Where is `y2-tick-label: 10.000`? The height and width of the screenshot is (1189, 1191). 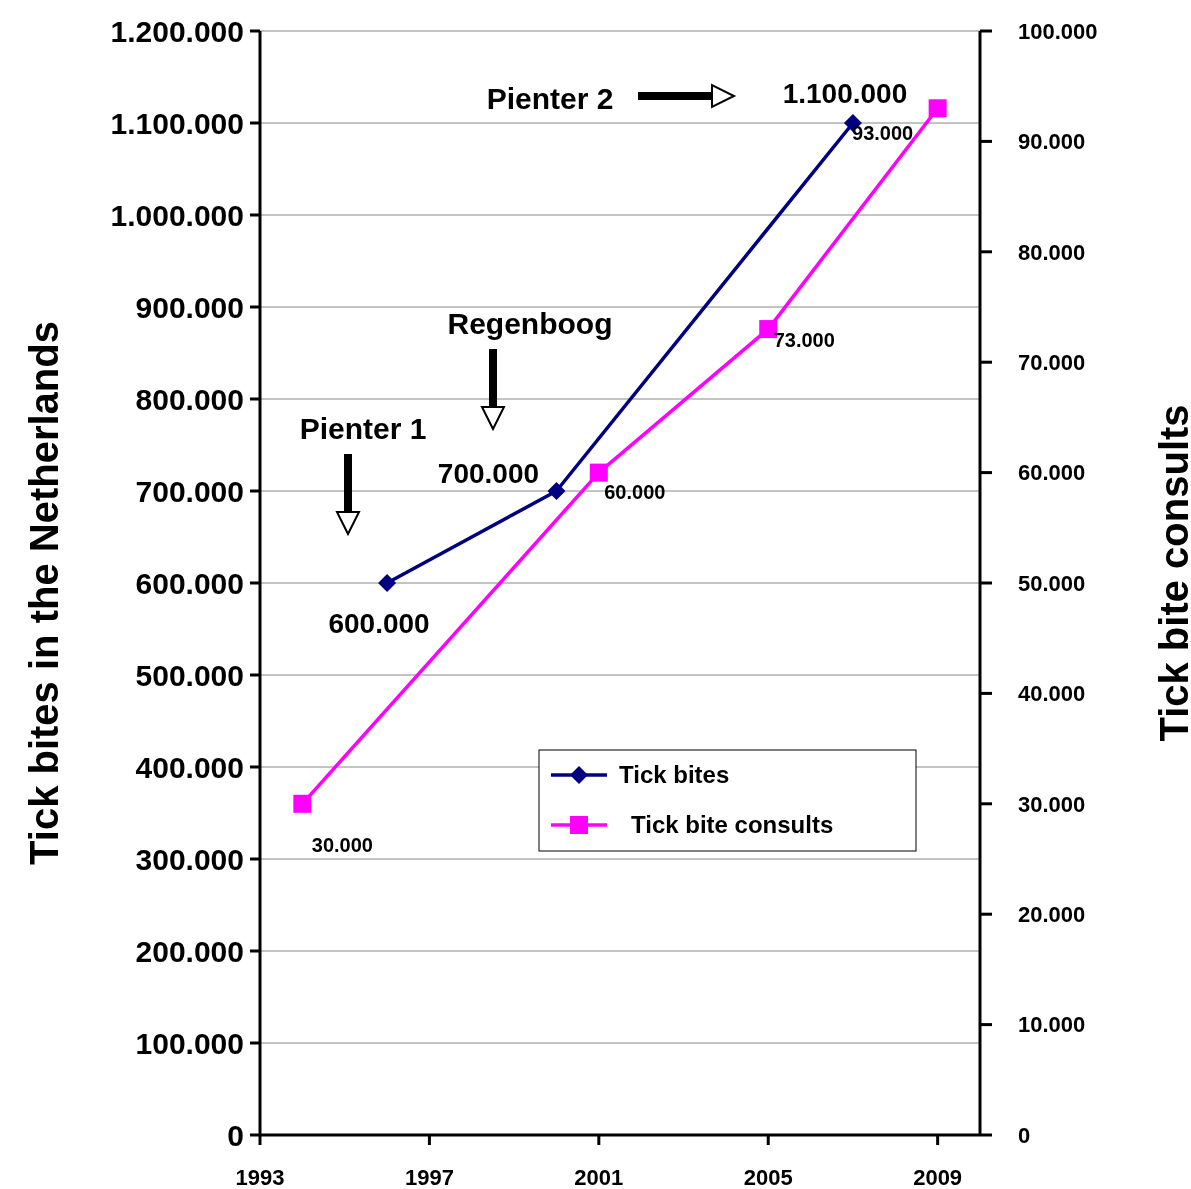
y2-tick-label: 10.000 is located at coordinates (1052, 1025).